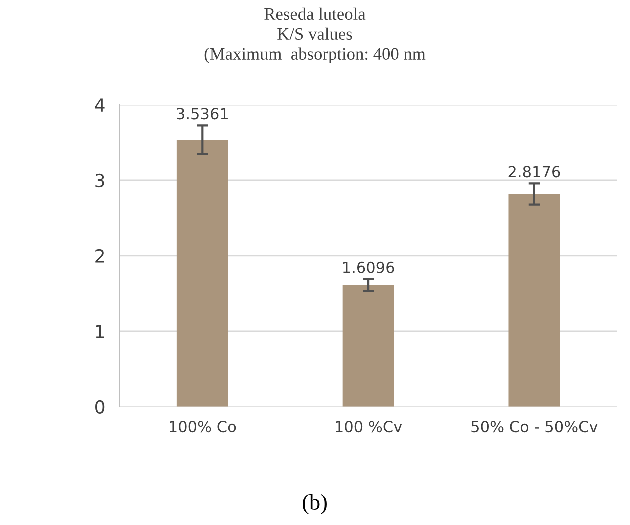 This screenshot has height=525, width=630. What do you see at coordinates (100, 407) in the screenshot?
I see `y-tick-label: 0` at bounding box center [100, 407].